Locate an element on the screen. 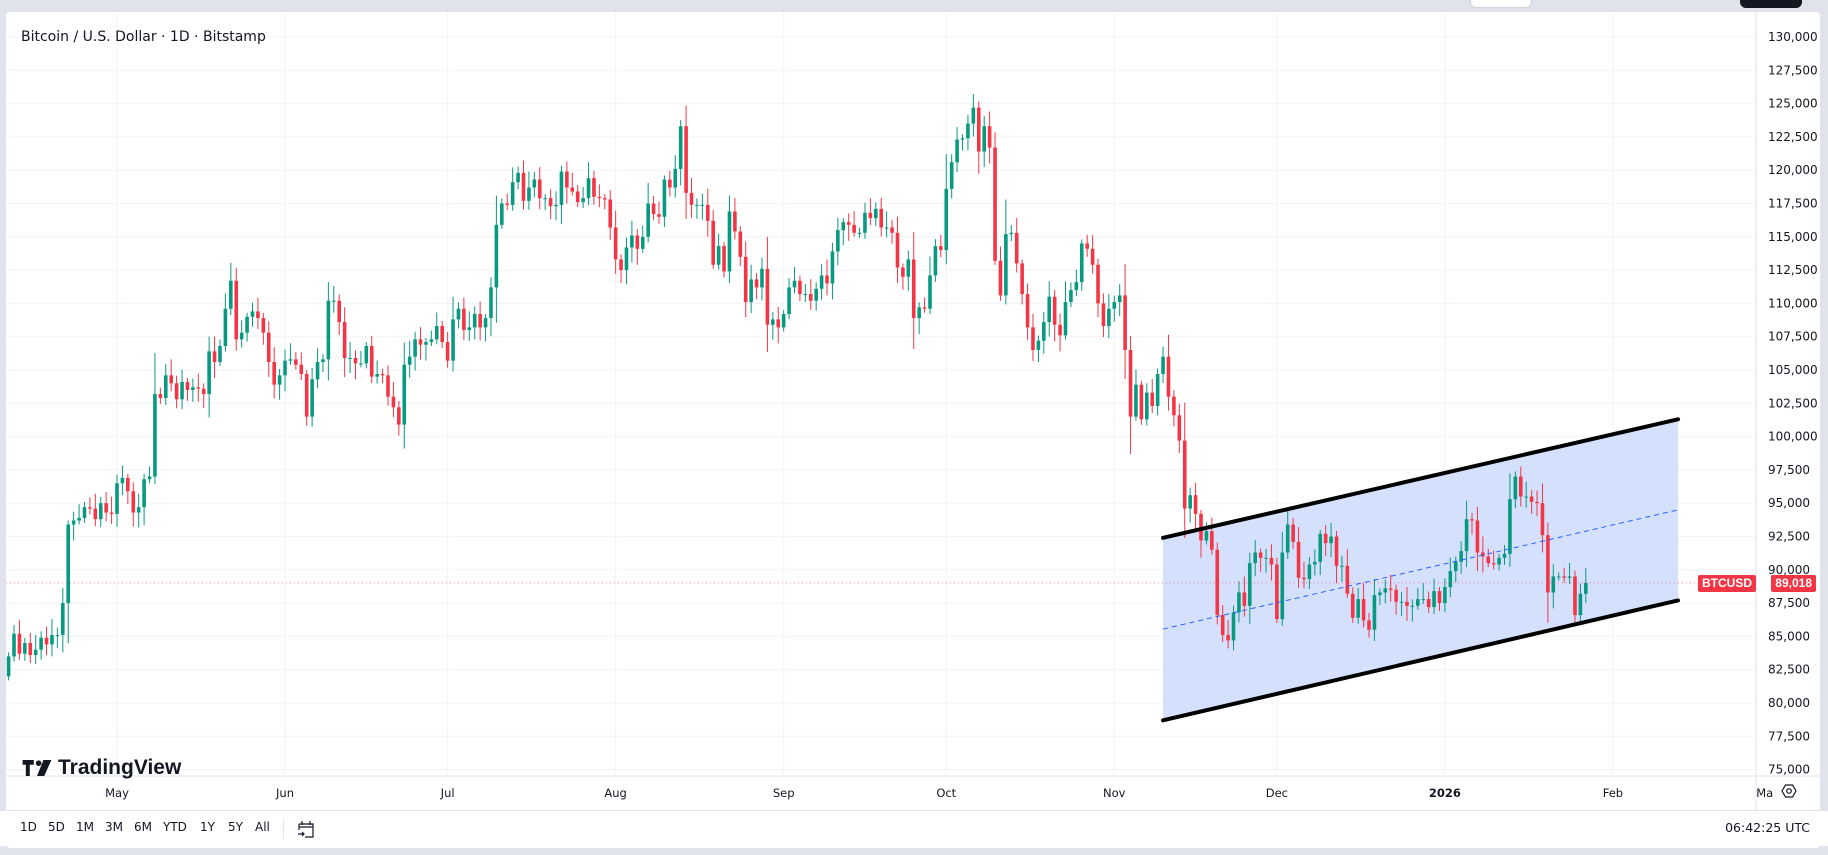 The image size is (1828, 855). x-tick-label: Dec is located at coordinates (1277, 793).